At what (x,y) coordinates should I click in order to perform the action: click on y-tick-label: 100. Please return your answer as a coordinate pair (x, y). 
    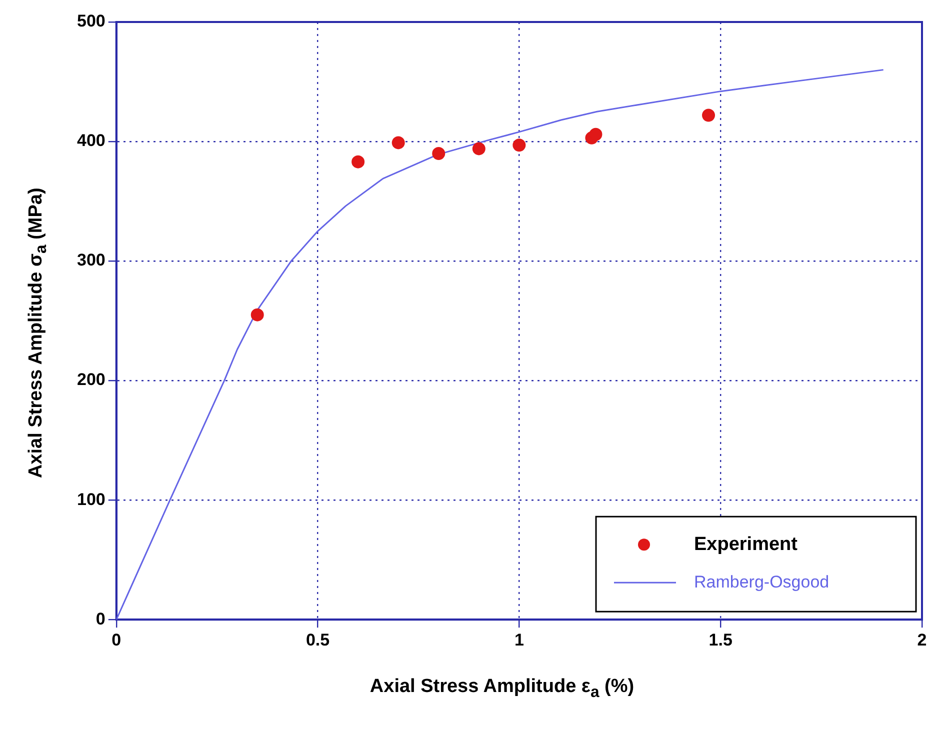
    Looking at the image, I should click on (91, 499).